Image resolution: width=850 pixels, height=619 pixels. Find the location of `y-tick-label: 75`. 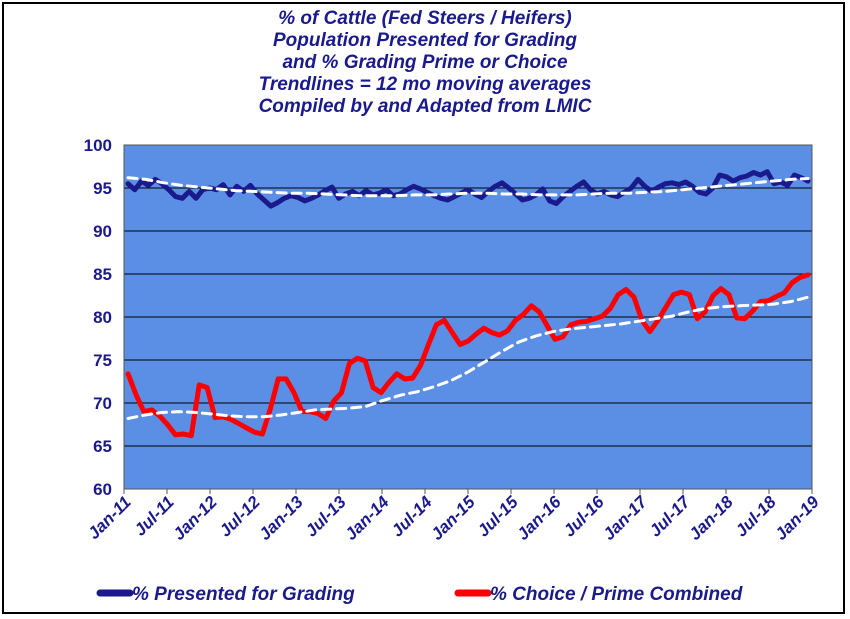

y-tick-label: 75 is located at coordinates (102, 360).